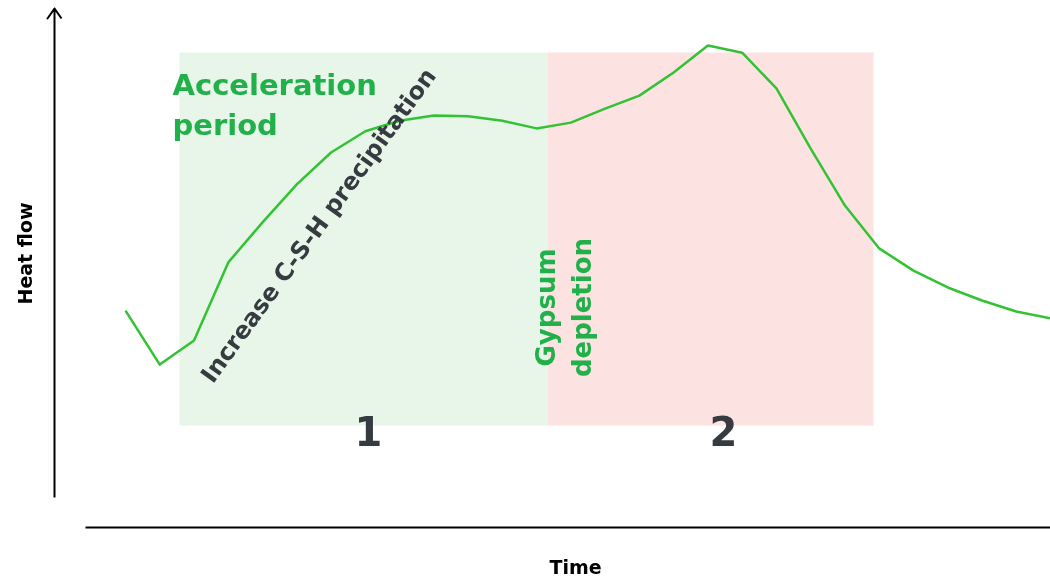 Image resolution: width=1050 pixels, height=577 pixels. I want to click on annotation: Gypsum depletion, so click(563, 307).